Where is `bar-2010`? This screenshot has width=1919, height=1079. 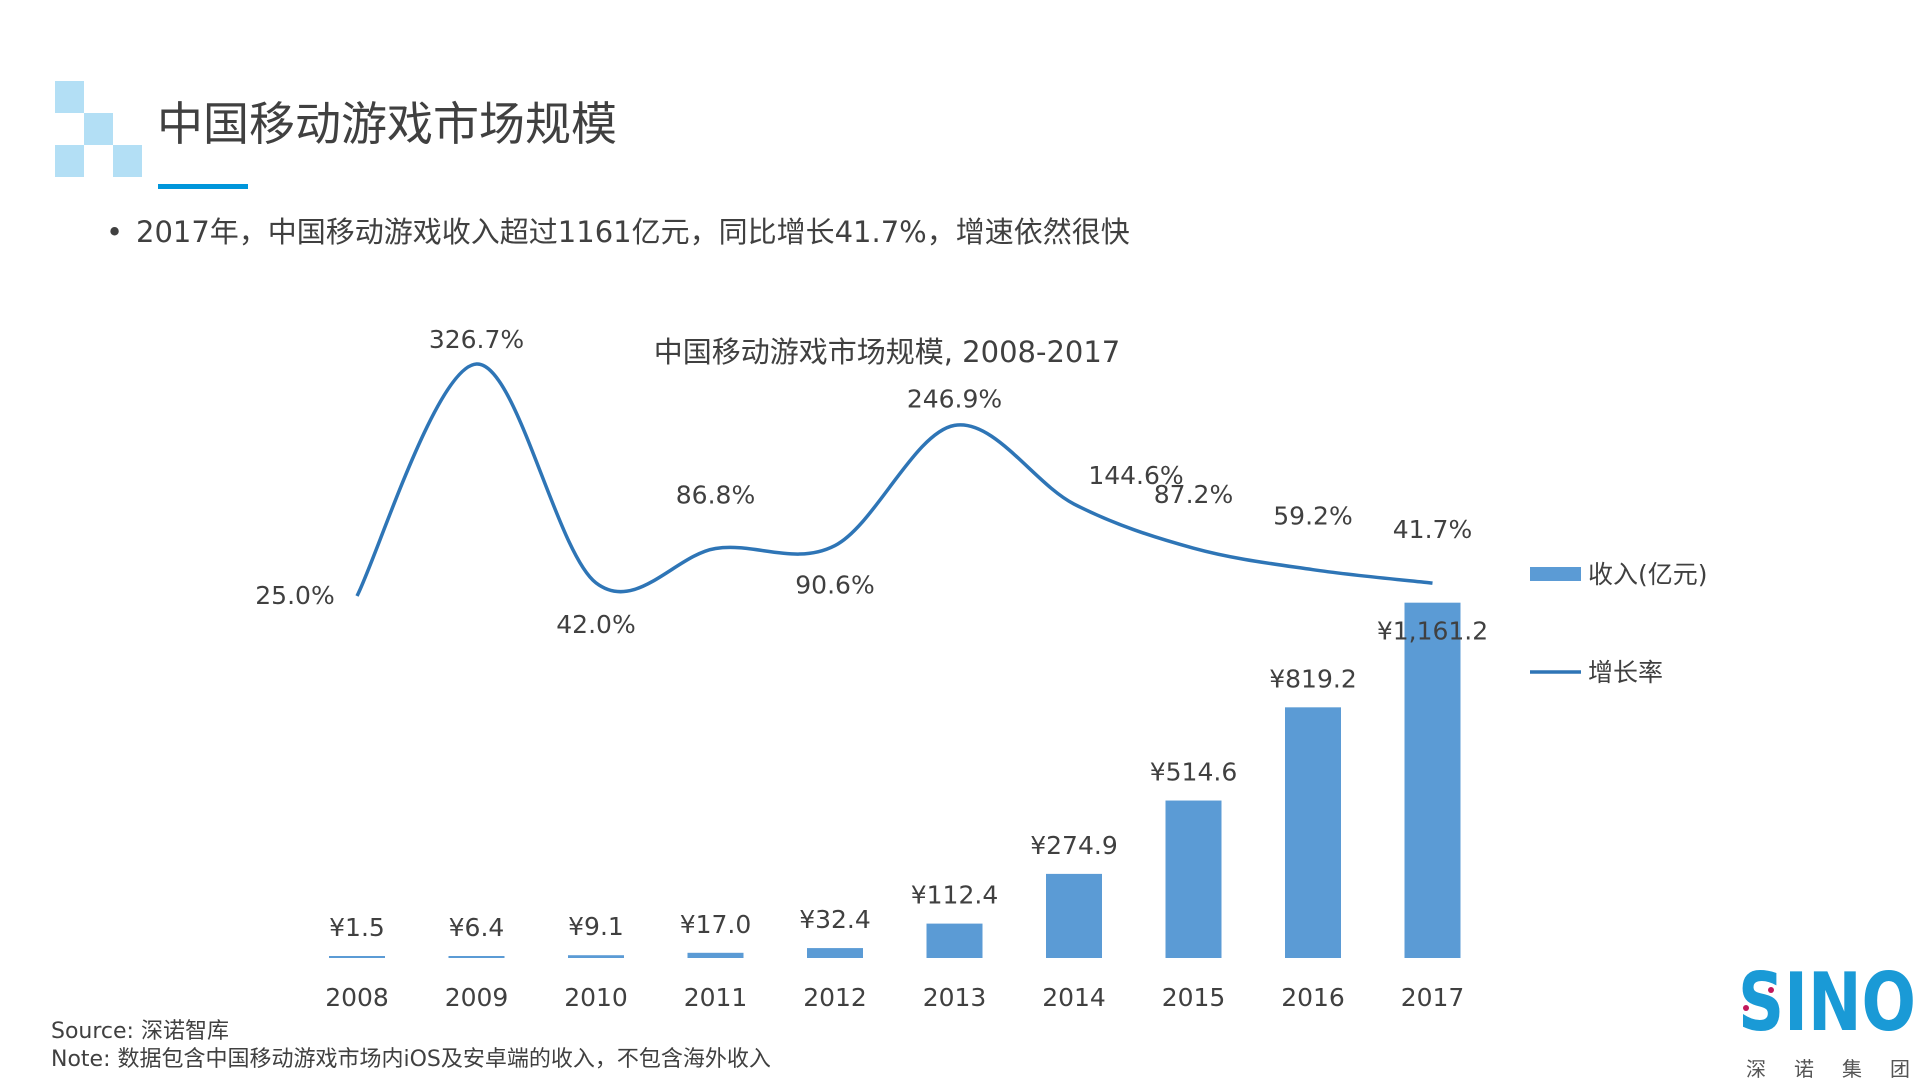 bar-2010 is located at coordinates (596, 956).